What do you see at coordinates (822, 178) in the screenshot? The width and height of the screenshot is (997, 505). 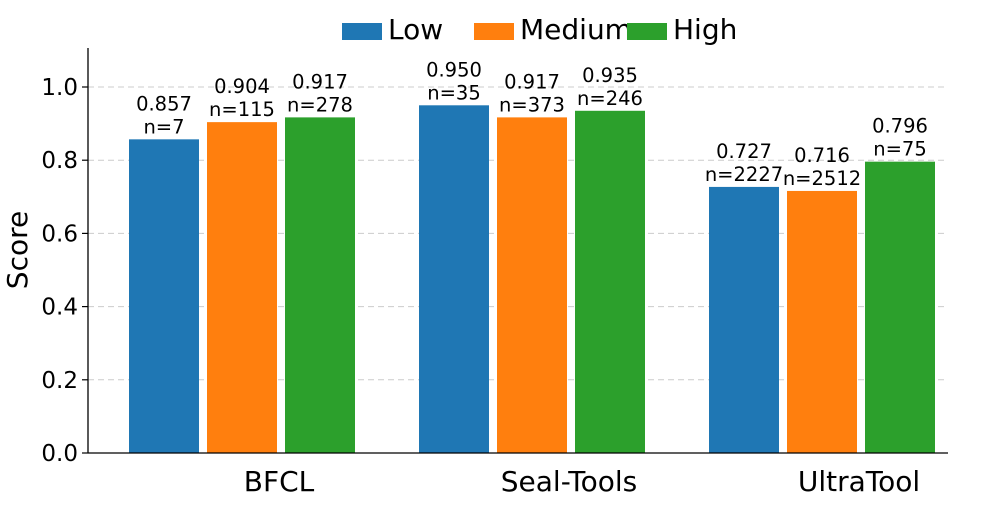 I see `bar-count-label: n=2512` at bounding box center [822, 178].